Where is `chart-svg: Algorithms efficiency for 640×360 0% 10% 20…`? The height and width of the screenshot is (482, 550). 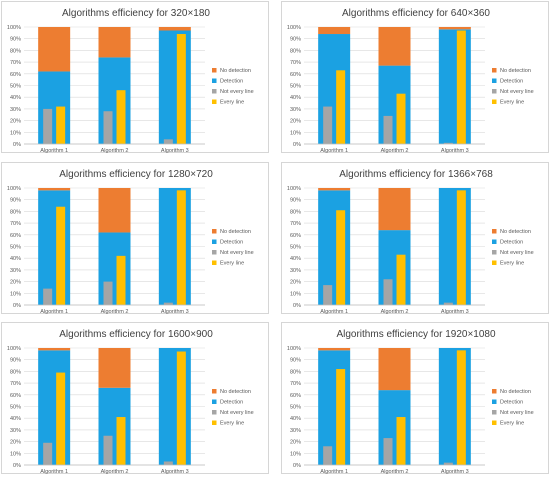
chart-svg: Algorithms efficiency for 640×360 0% 10% 20… is located at coordinates (410, 81).